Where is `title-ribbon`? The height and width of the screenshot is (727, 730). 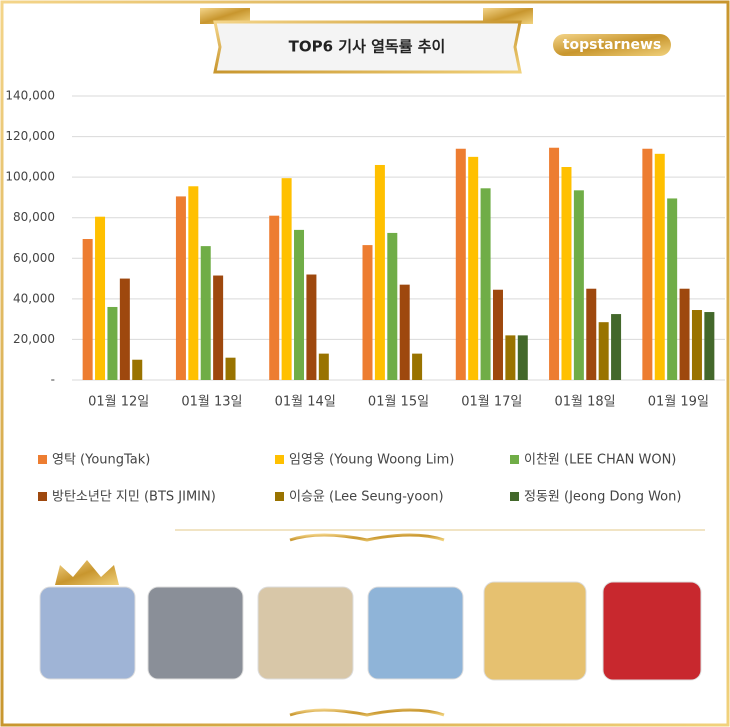 title-ribbon is located at coordinates (367, 47).